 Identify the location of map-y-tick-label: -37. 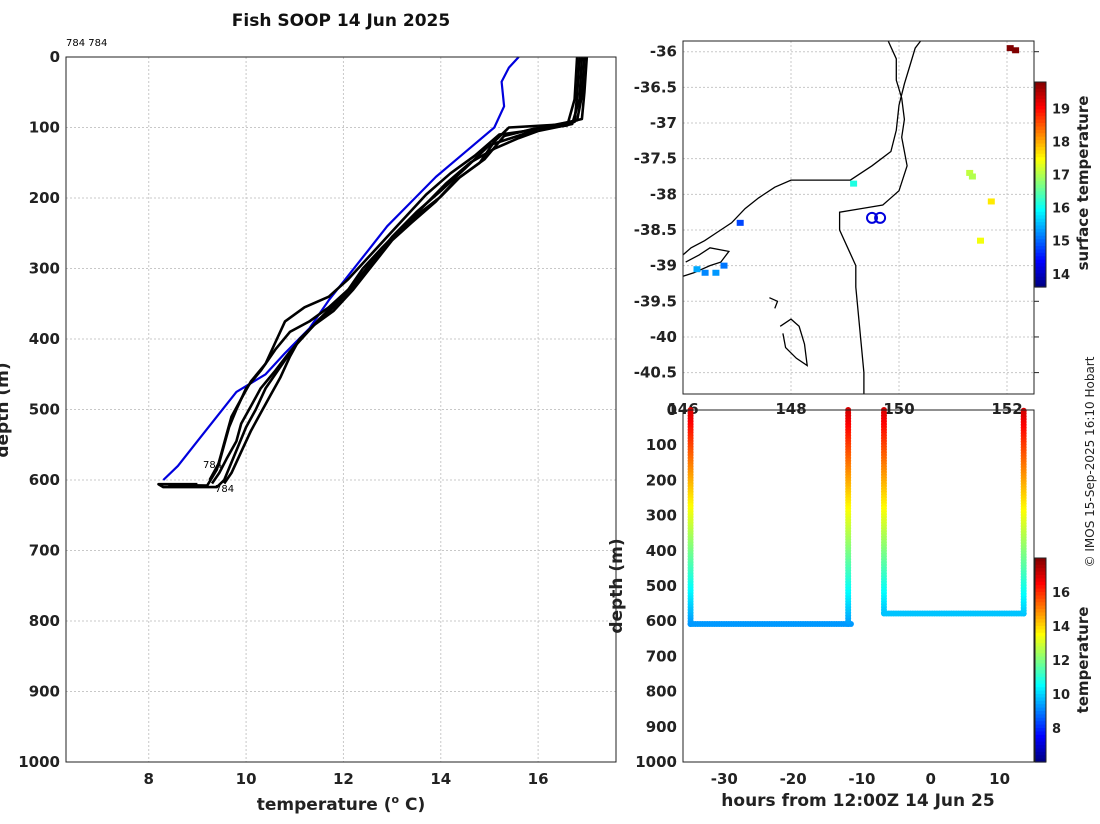
(663, 123).